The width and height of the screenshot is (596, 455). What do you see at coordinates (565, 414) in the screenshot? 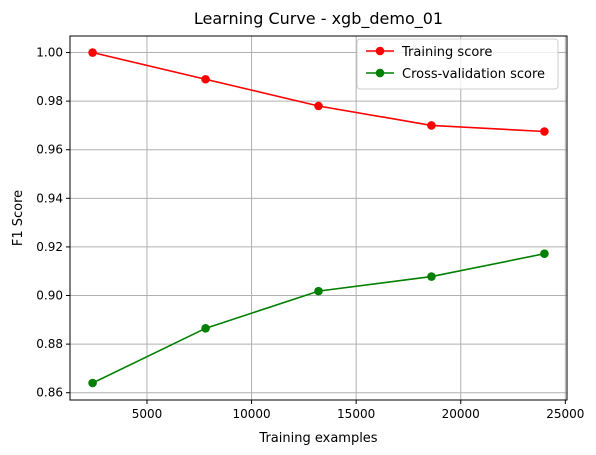
I see `x-tick-label: 25000` at bounding box center [565, 414].